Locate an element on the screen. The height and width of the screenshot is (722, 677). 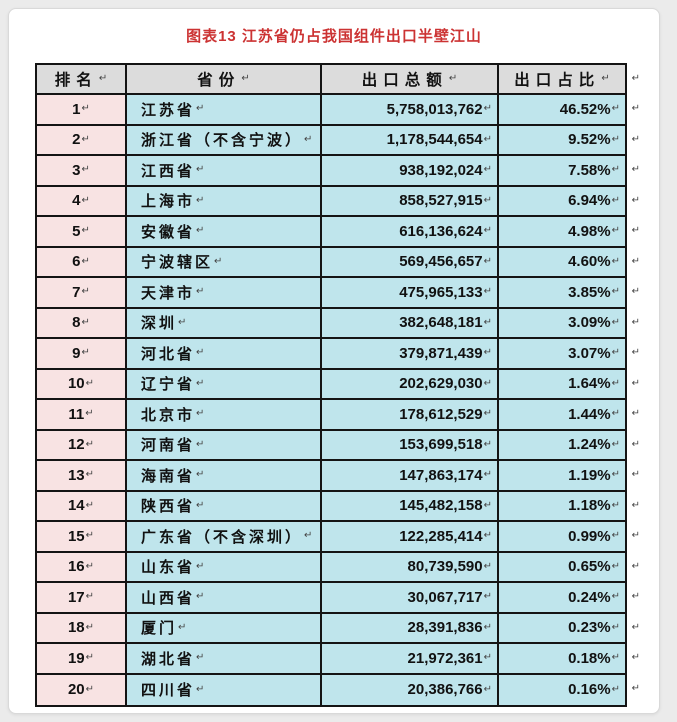
rank-cell: 3 ↵ is located at coordinates (82, 170).